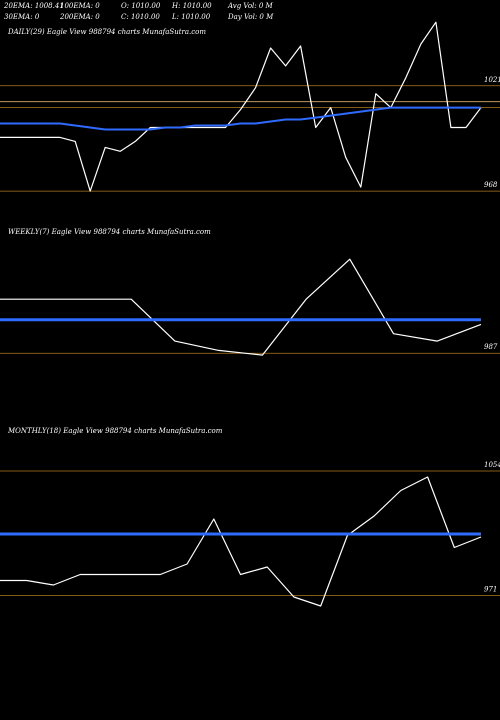  I want to click on header-ema30: 30EMA: 0, so click(22, 17).